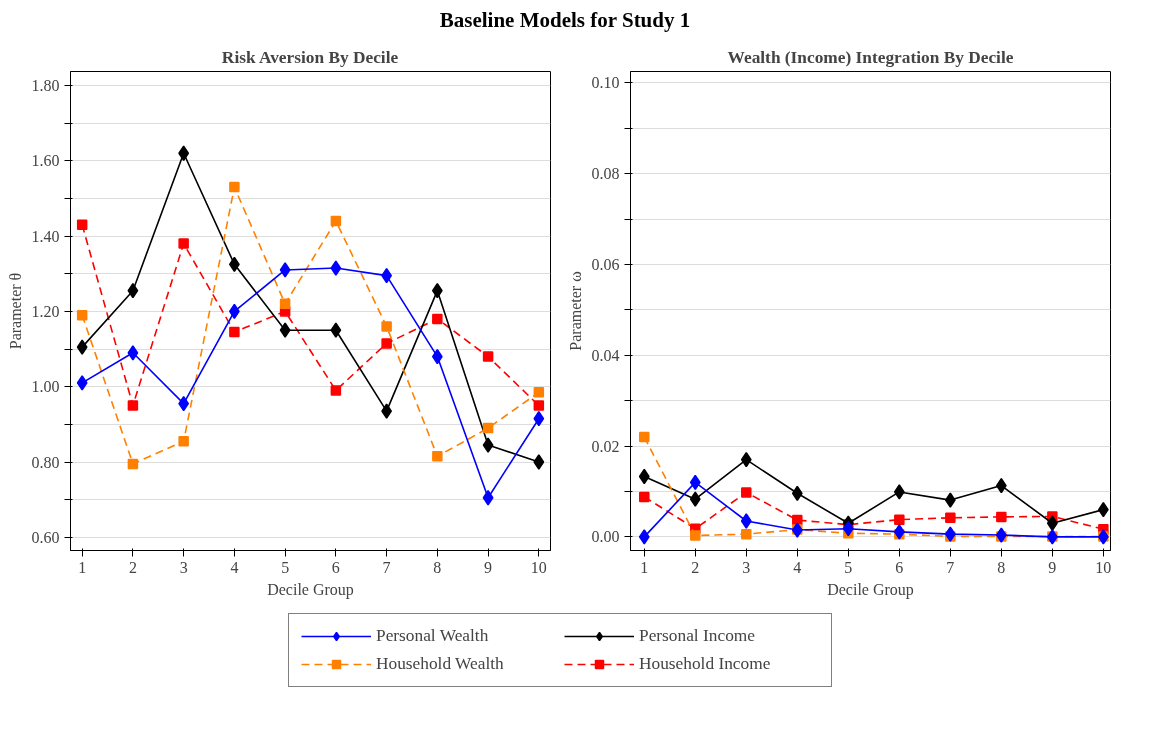 The image size is (1166, 752). Describe the element at coordinates (15, 311) in the screenshot. I see `y-axis-title: Parameter θ` at that location.